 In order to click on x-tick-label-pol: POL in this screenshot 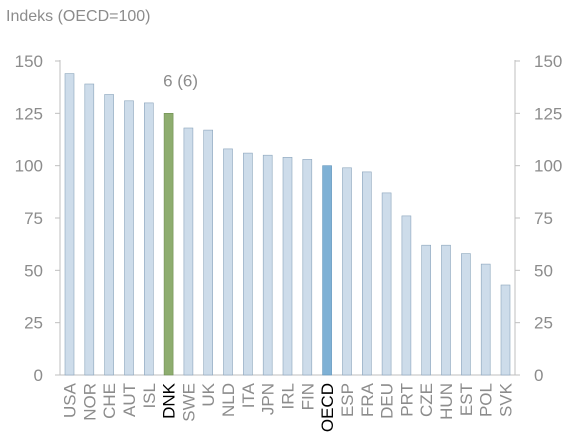, I will do `click(486, 400)`.